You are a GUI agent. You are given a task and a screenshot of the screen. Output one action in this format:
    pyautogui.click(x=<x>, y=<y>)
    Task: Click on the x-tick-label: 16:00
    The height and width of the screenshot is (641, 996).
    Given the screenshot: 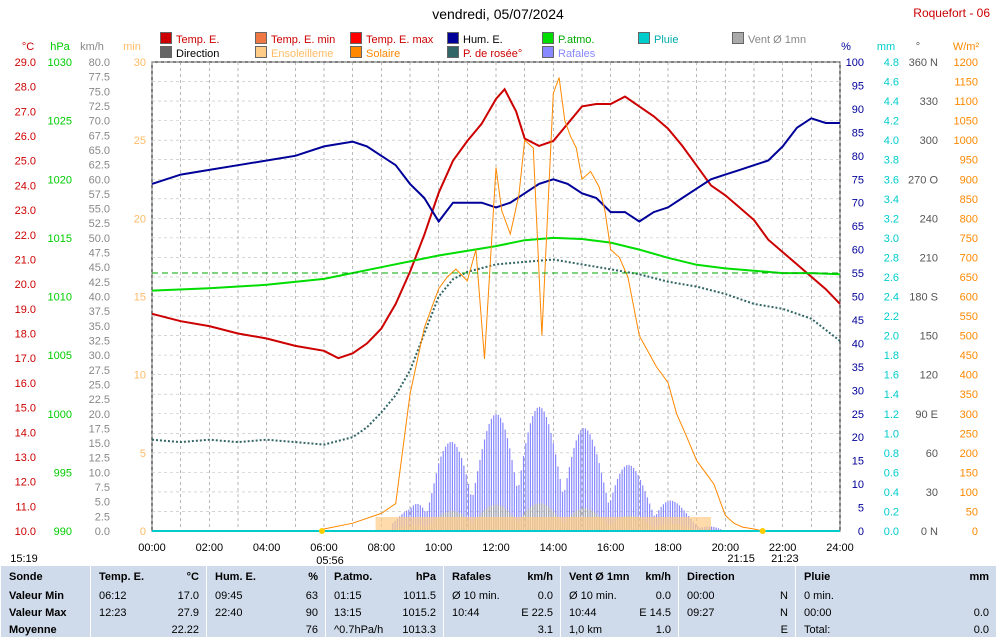 What is the action you would take?
    pyautogui.click(x=611, y=548)
    